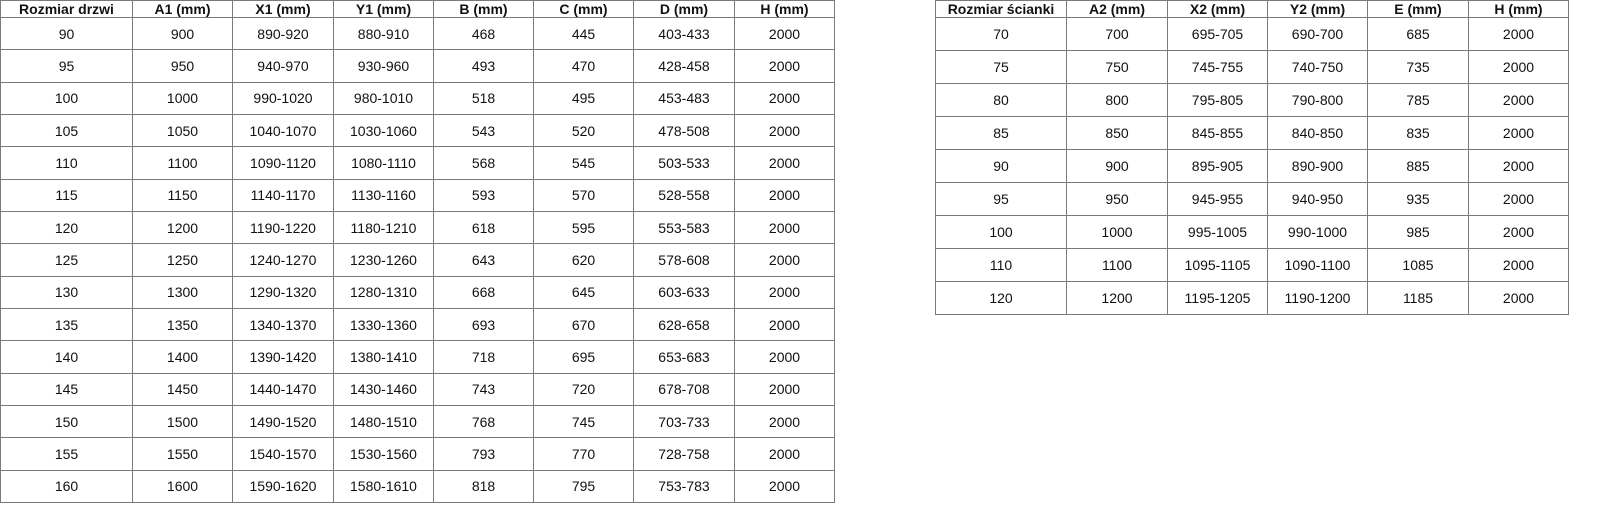 The width and height of the screenshot is (1600, 514). Describe the element at coordinates (1001, 67) in the screenshot. I see `table-cell: 75` at that location.